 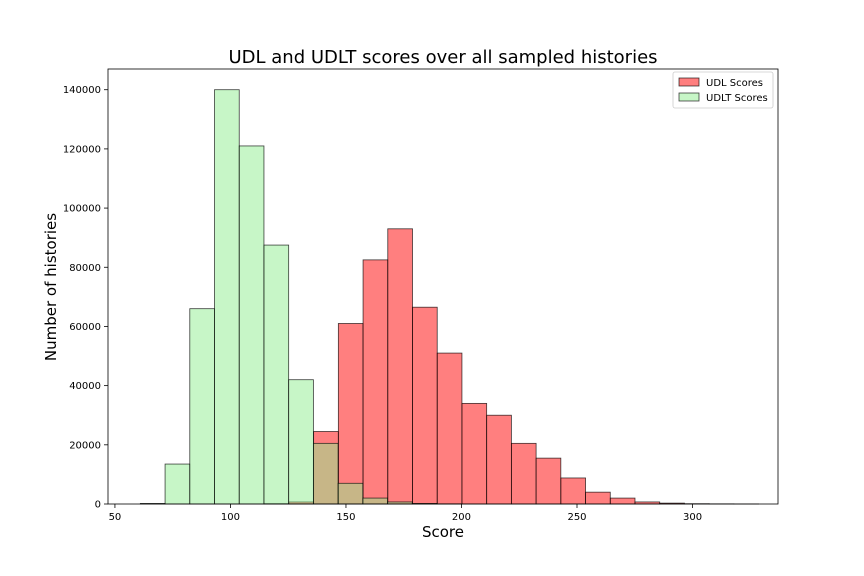 I want to click on x-axis-title: Score, so click(x=443, y=532).